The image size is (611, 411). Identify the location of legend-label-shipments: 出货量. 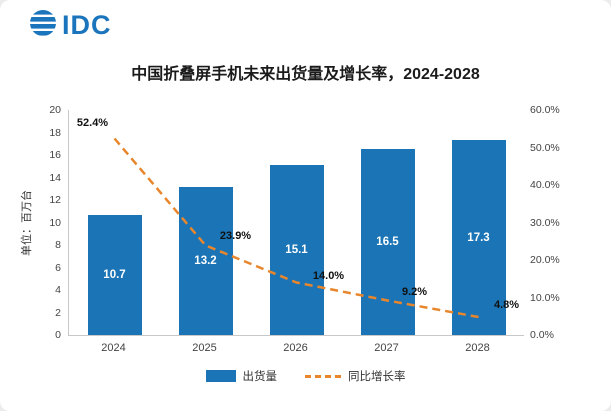
(260, 377).